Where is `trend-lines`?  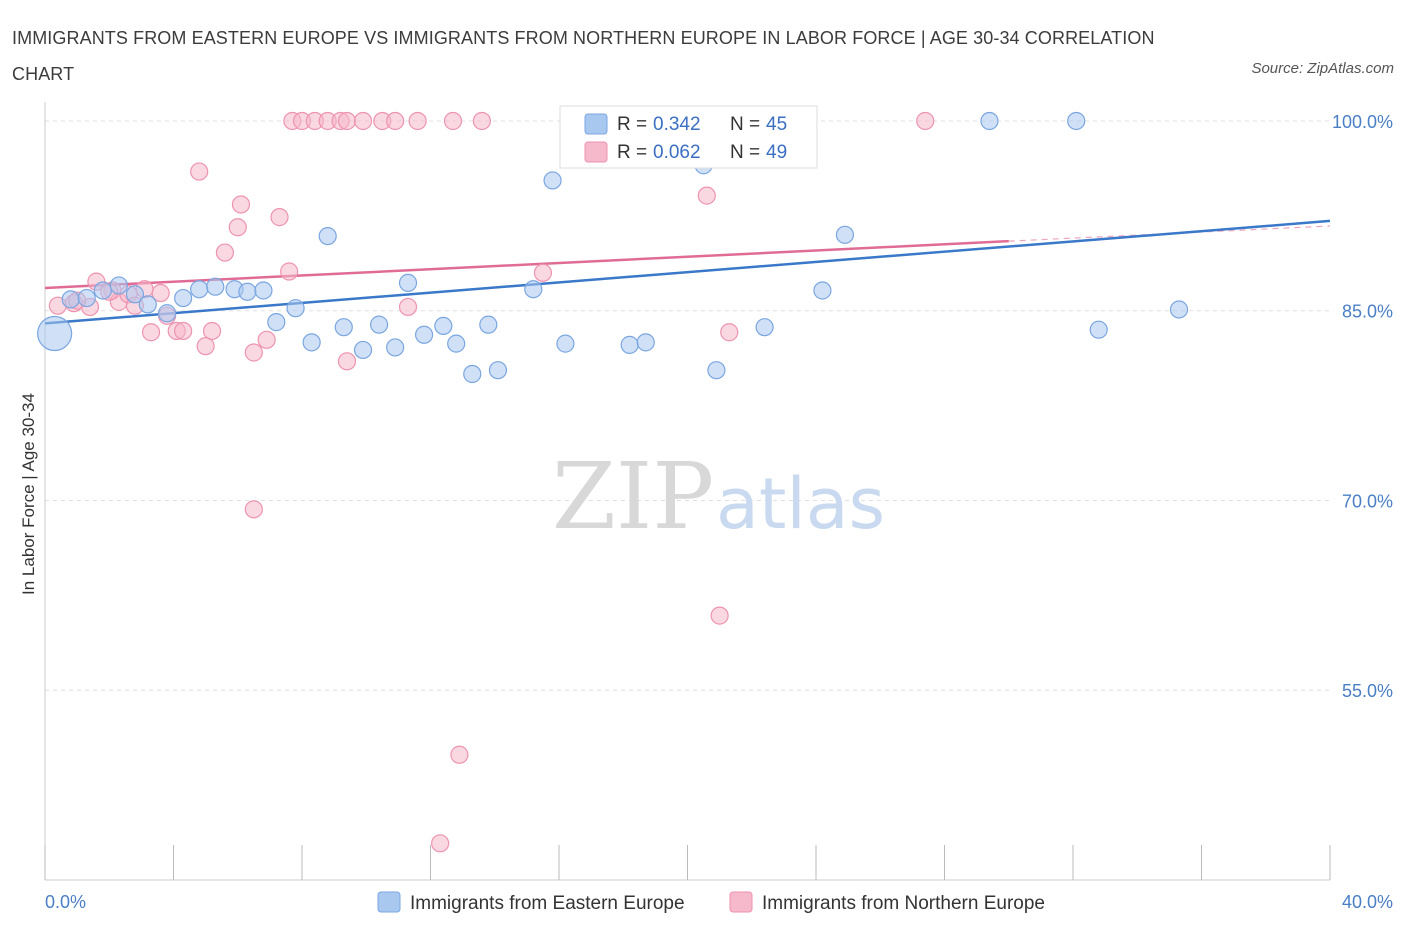 trend-lines is located at coordinates (687, 272).